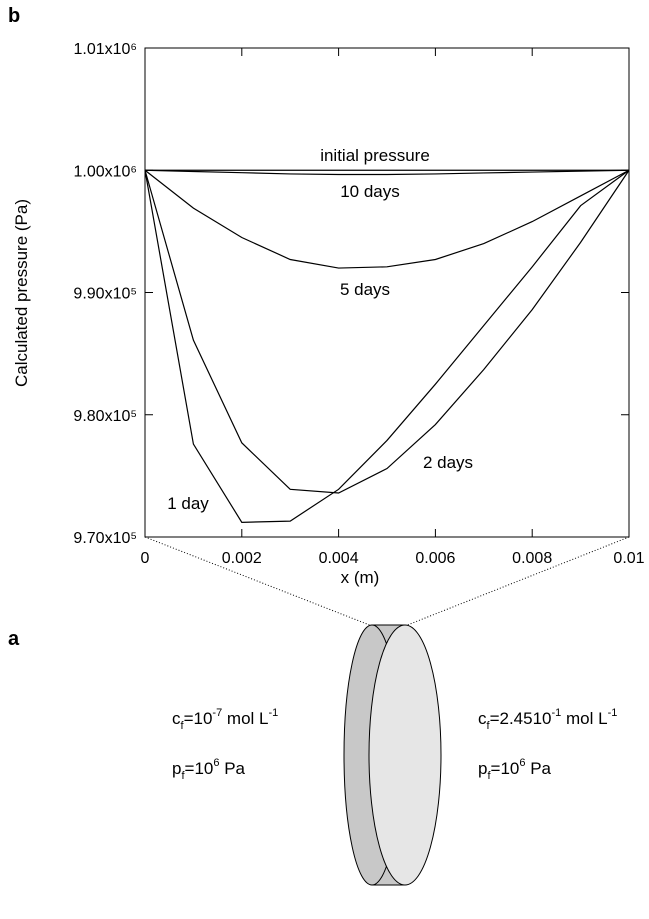 The height and width of the screenshot is (919, 649). What do you see at coordinates (188, 503) in the screenshot?
I see `curve-label: 1 day` at bounding box center [188, 503].